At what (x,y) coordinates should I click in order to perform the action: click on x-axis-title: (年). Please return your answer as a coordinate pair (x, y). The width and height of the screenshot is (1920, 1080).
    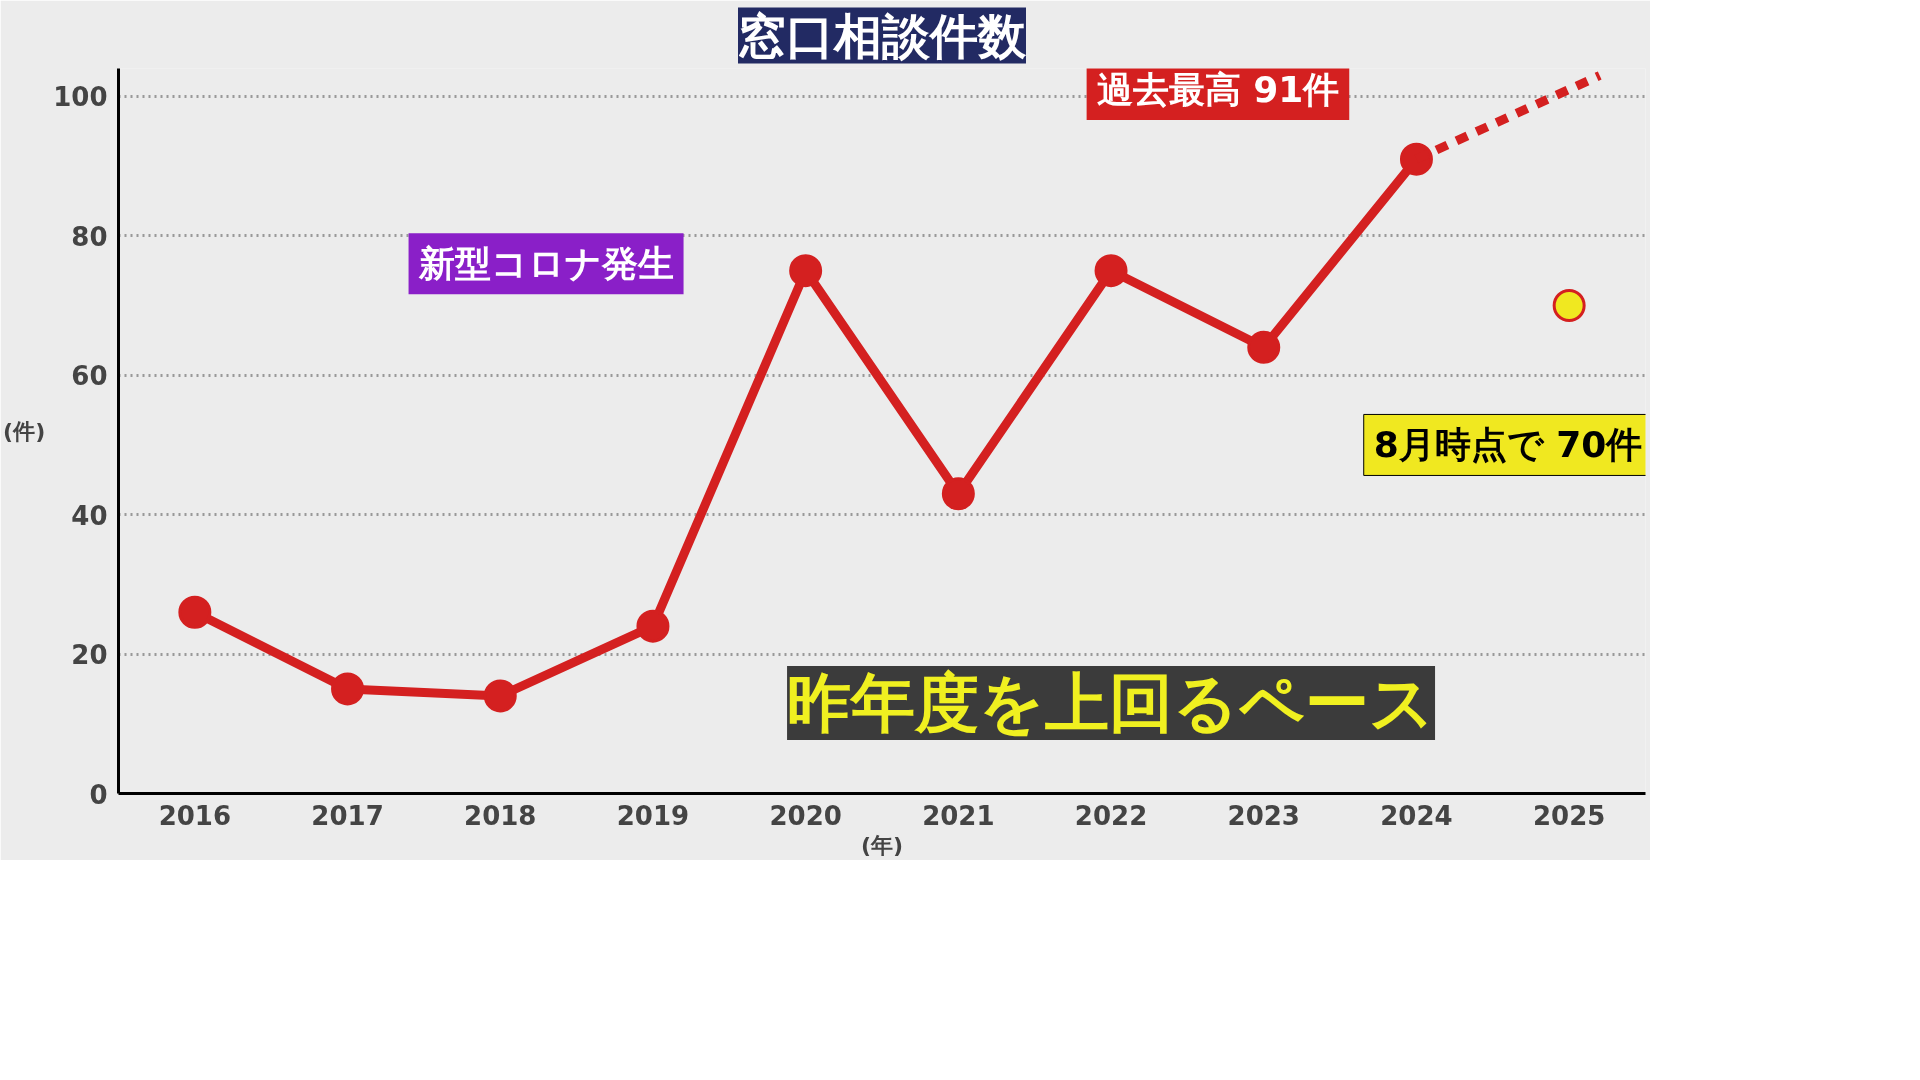
    Looking at the image, I should click on (882, 845).